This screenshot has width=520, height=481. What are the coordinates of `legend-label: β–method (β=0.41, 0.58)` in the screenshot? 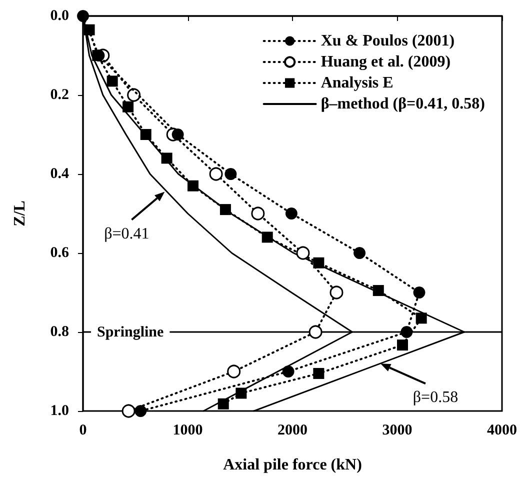 It's located at (402, 104).